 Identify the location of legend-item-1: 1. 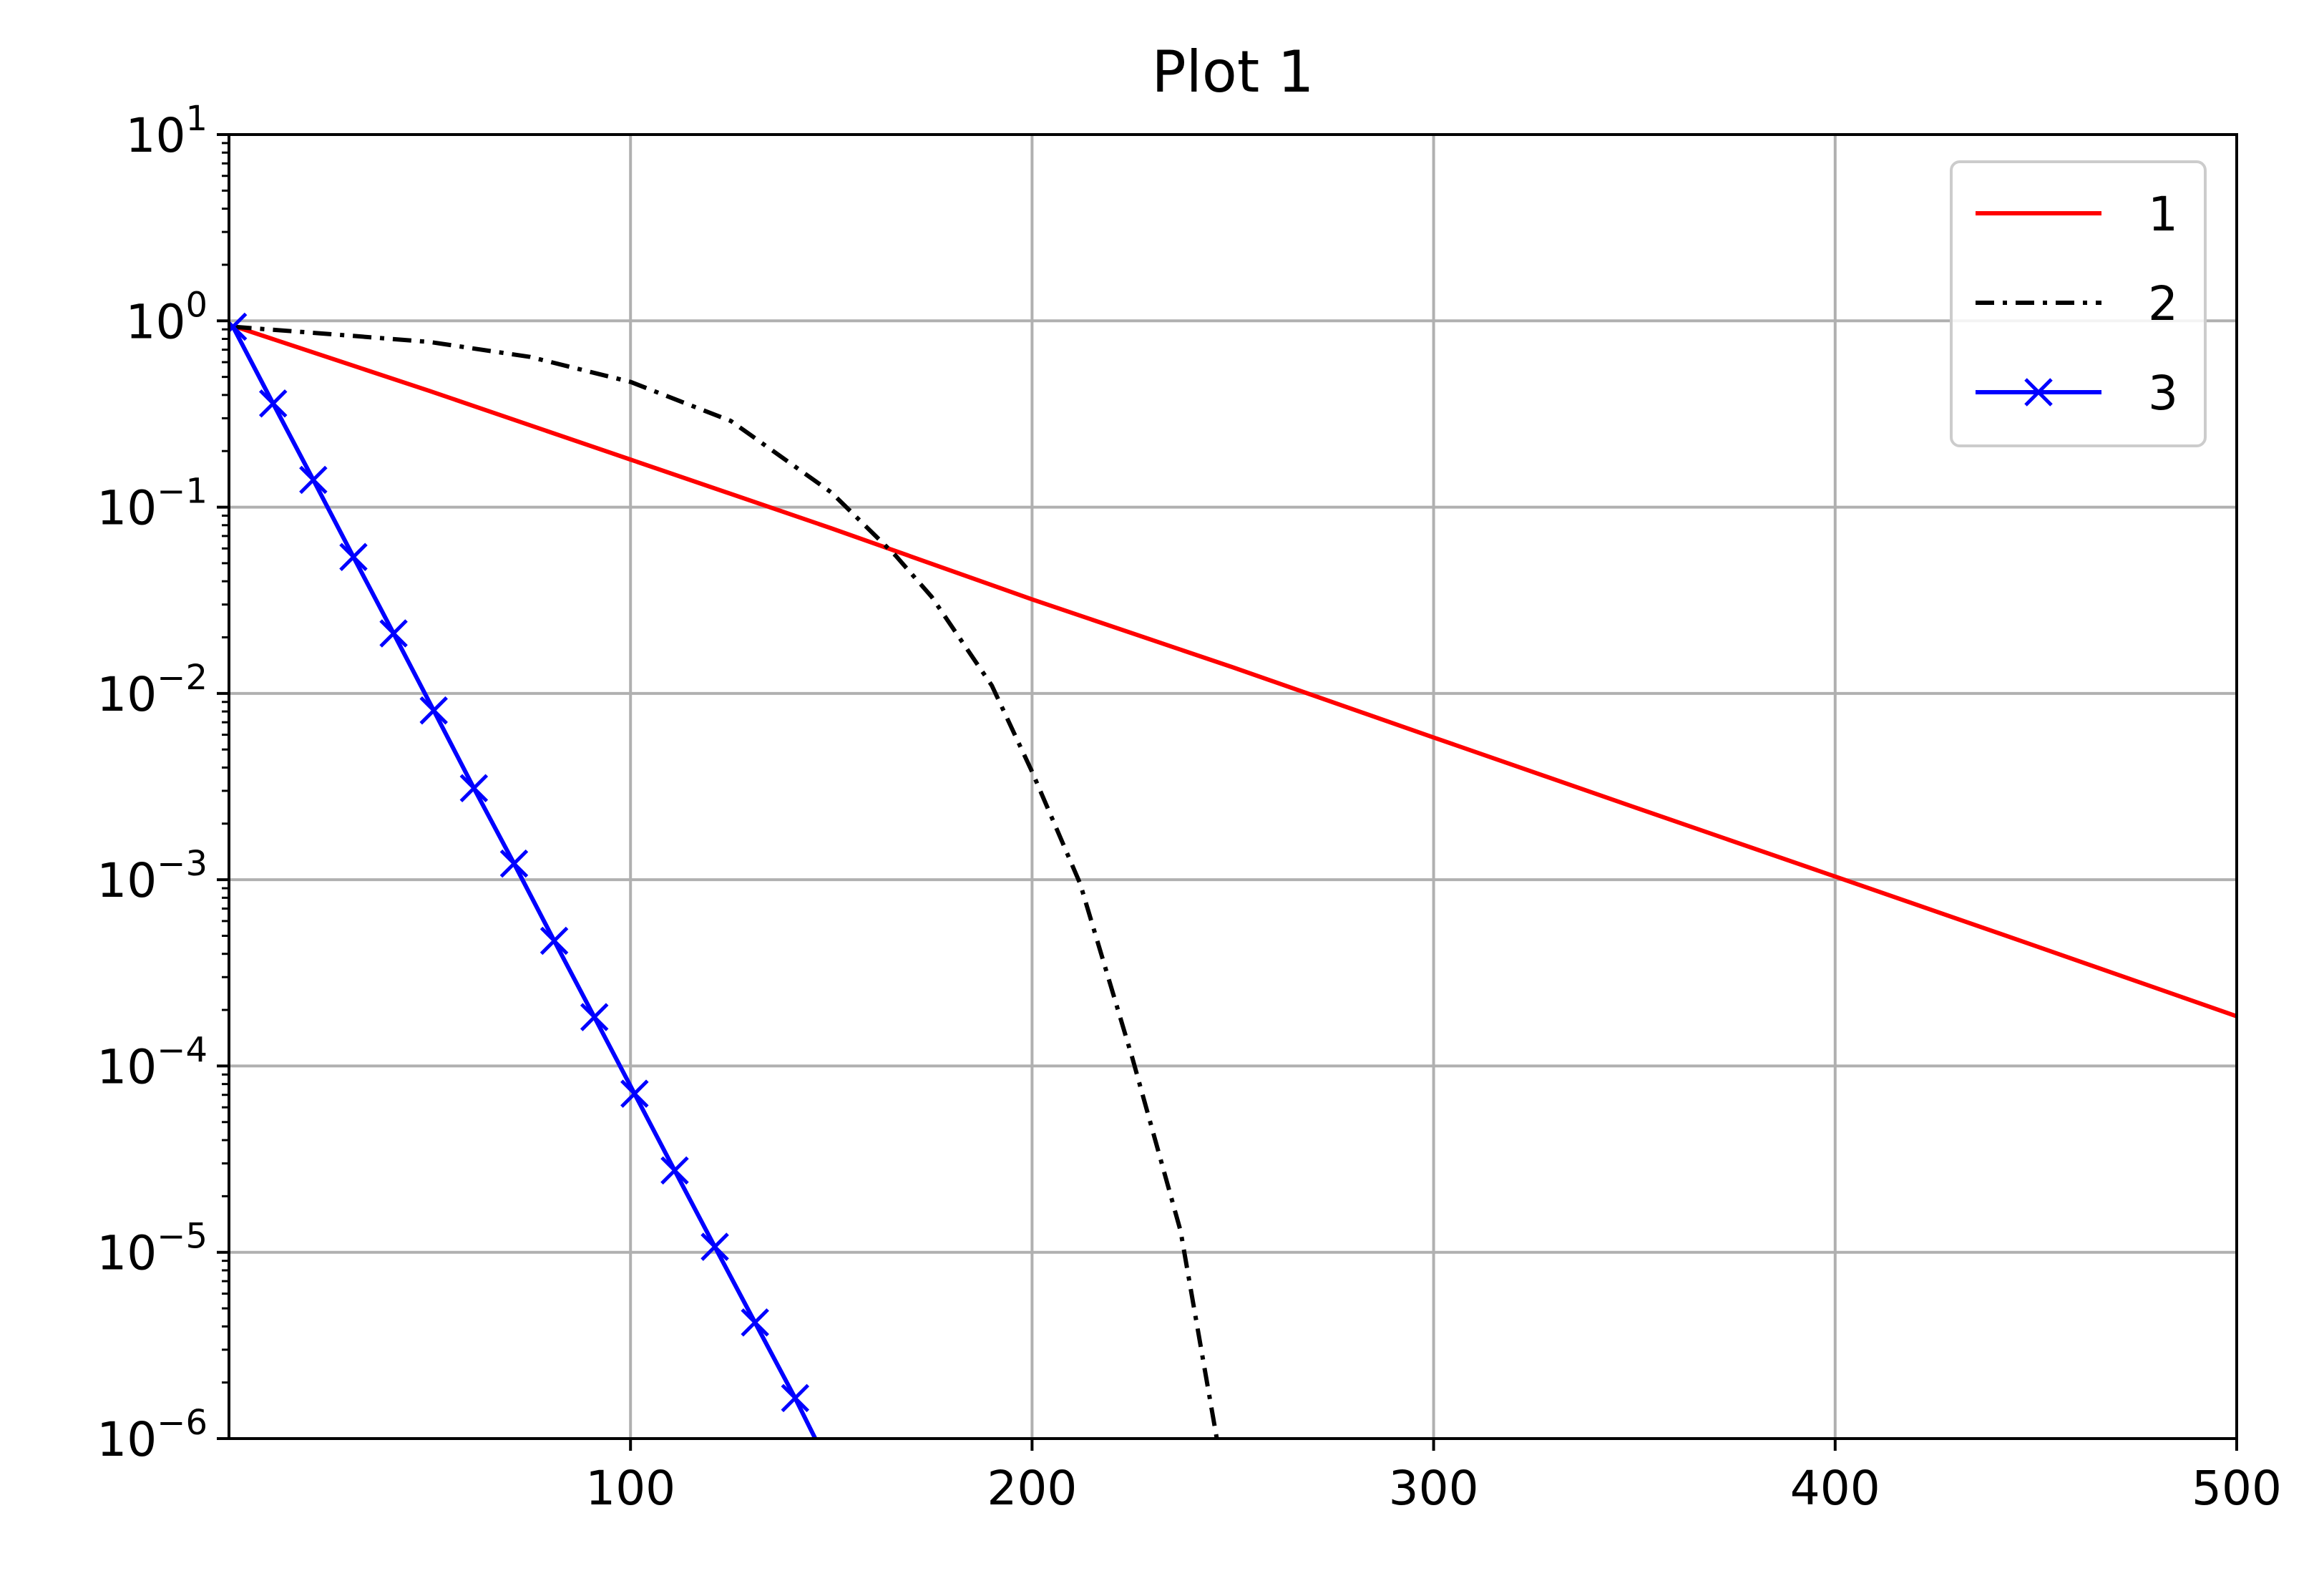
(2077, 215).